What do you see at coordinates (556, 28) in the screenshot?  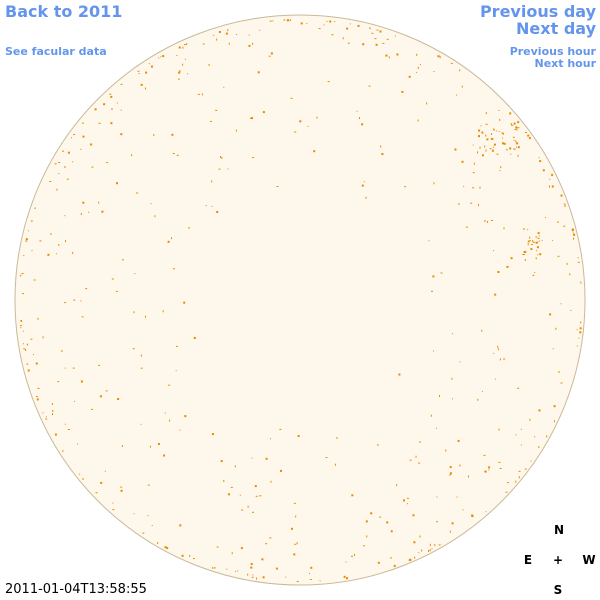 I see `next-day-link: Next day` at bounding box center [556, 28].